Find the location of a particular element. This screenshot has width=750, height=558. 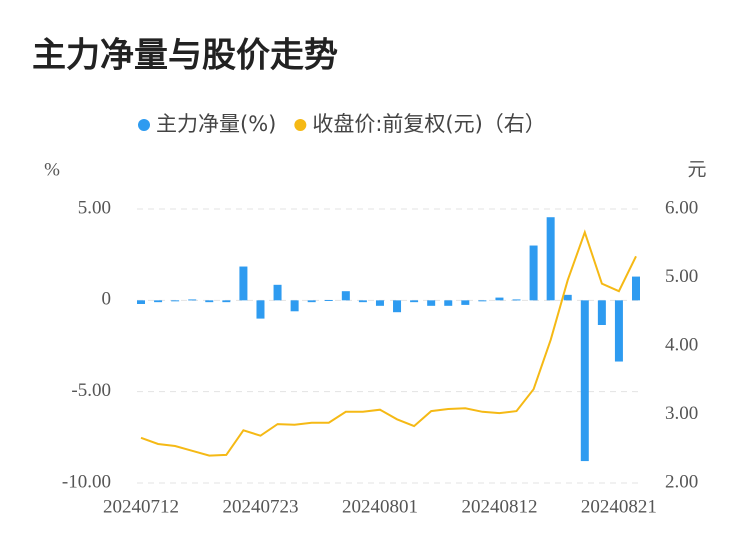

y2-tick-label: 2.00 is located at coordinates (681, 481).